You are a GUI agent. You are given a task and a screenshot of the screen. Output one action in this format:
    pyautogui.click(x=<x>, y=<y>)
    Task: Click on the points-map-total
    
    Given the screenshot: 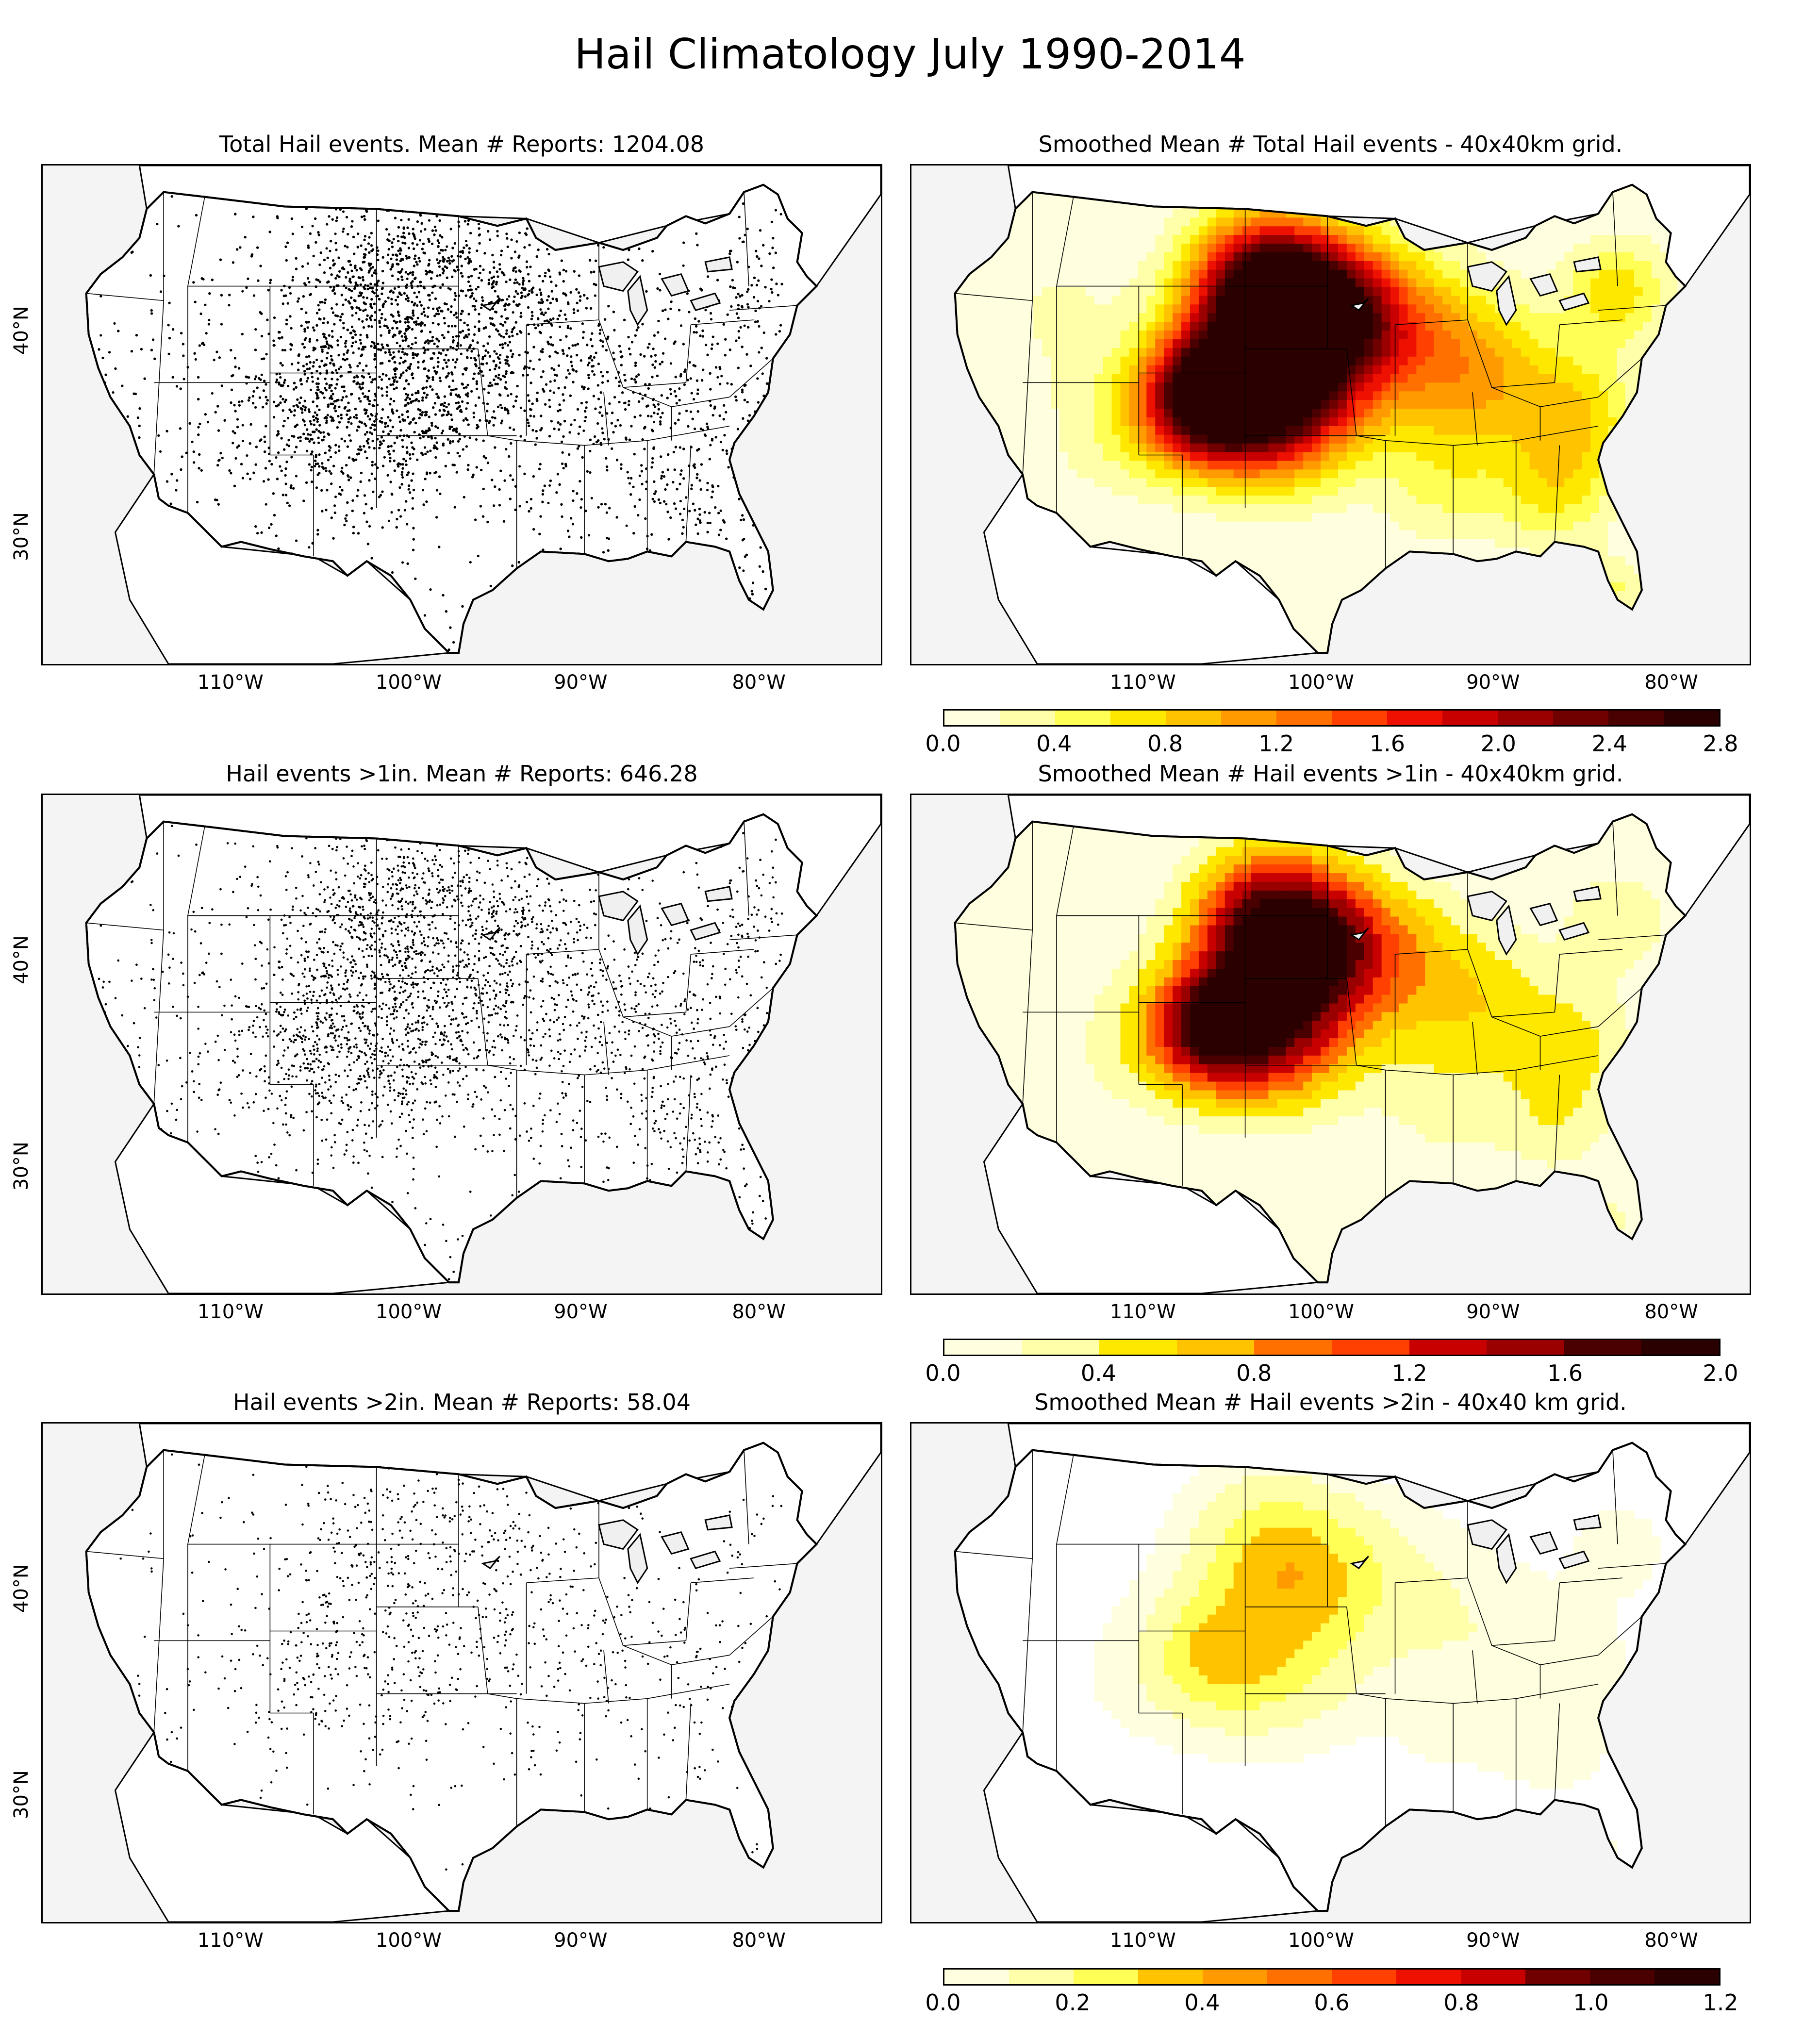 What is the action you would take?
    pyautogui.click(x=461, y=414)
    